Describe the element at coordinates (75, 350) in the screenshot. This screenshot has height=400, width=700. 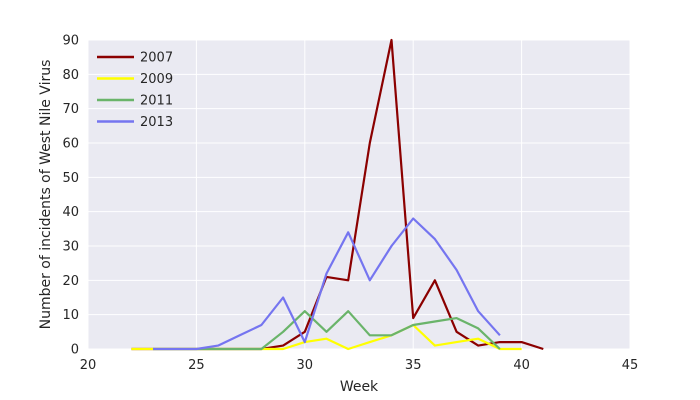
I see `y-tick-label: 0` at that location.